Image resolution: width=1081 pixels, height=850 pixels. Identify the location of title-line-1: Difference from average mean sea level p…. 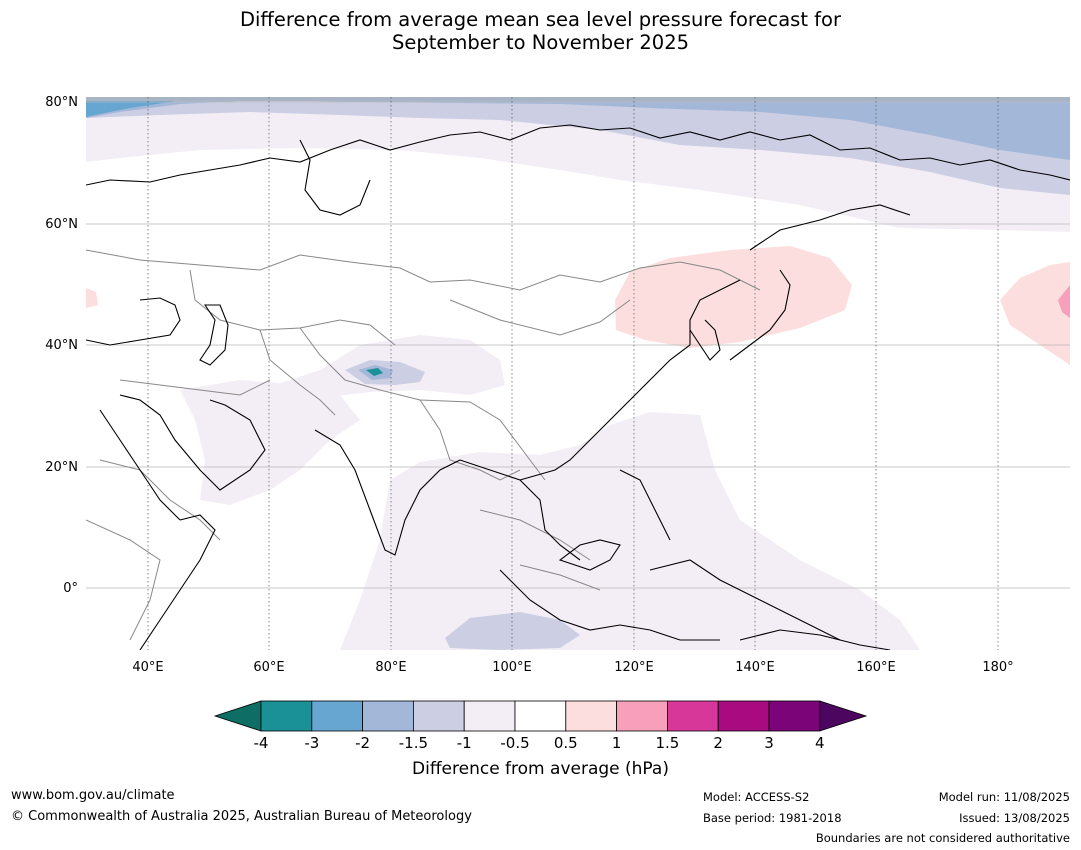
(540, 19).